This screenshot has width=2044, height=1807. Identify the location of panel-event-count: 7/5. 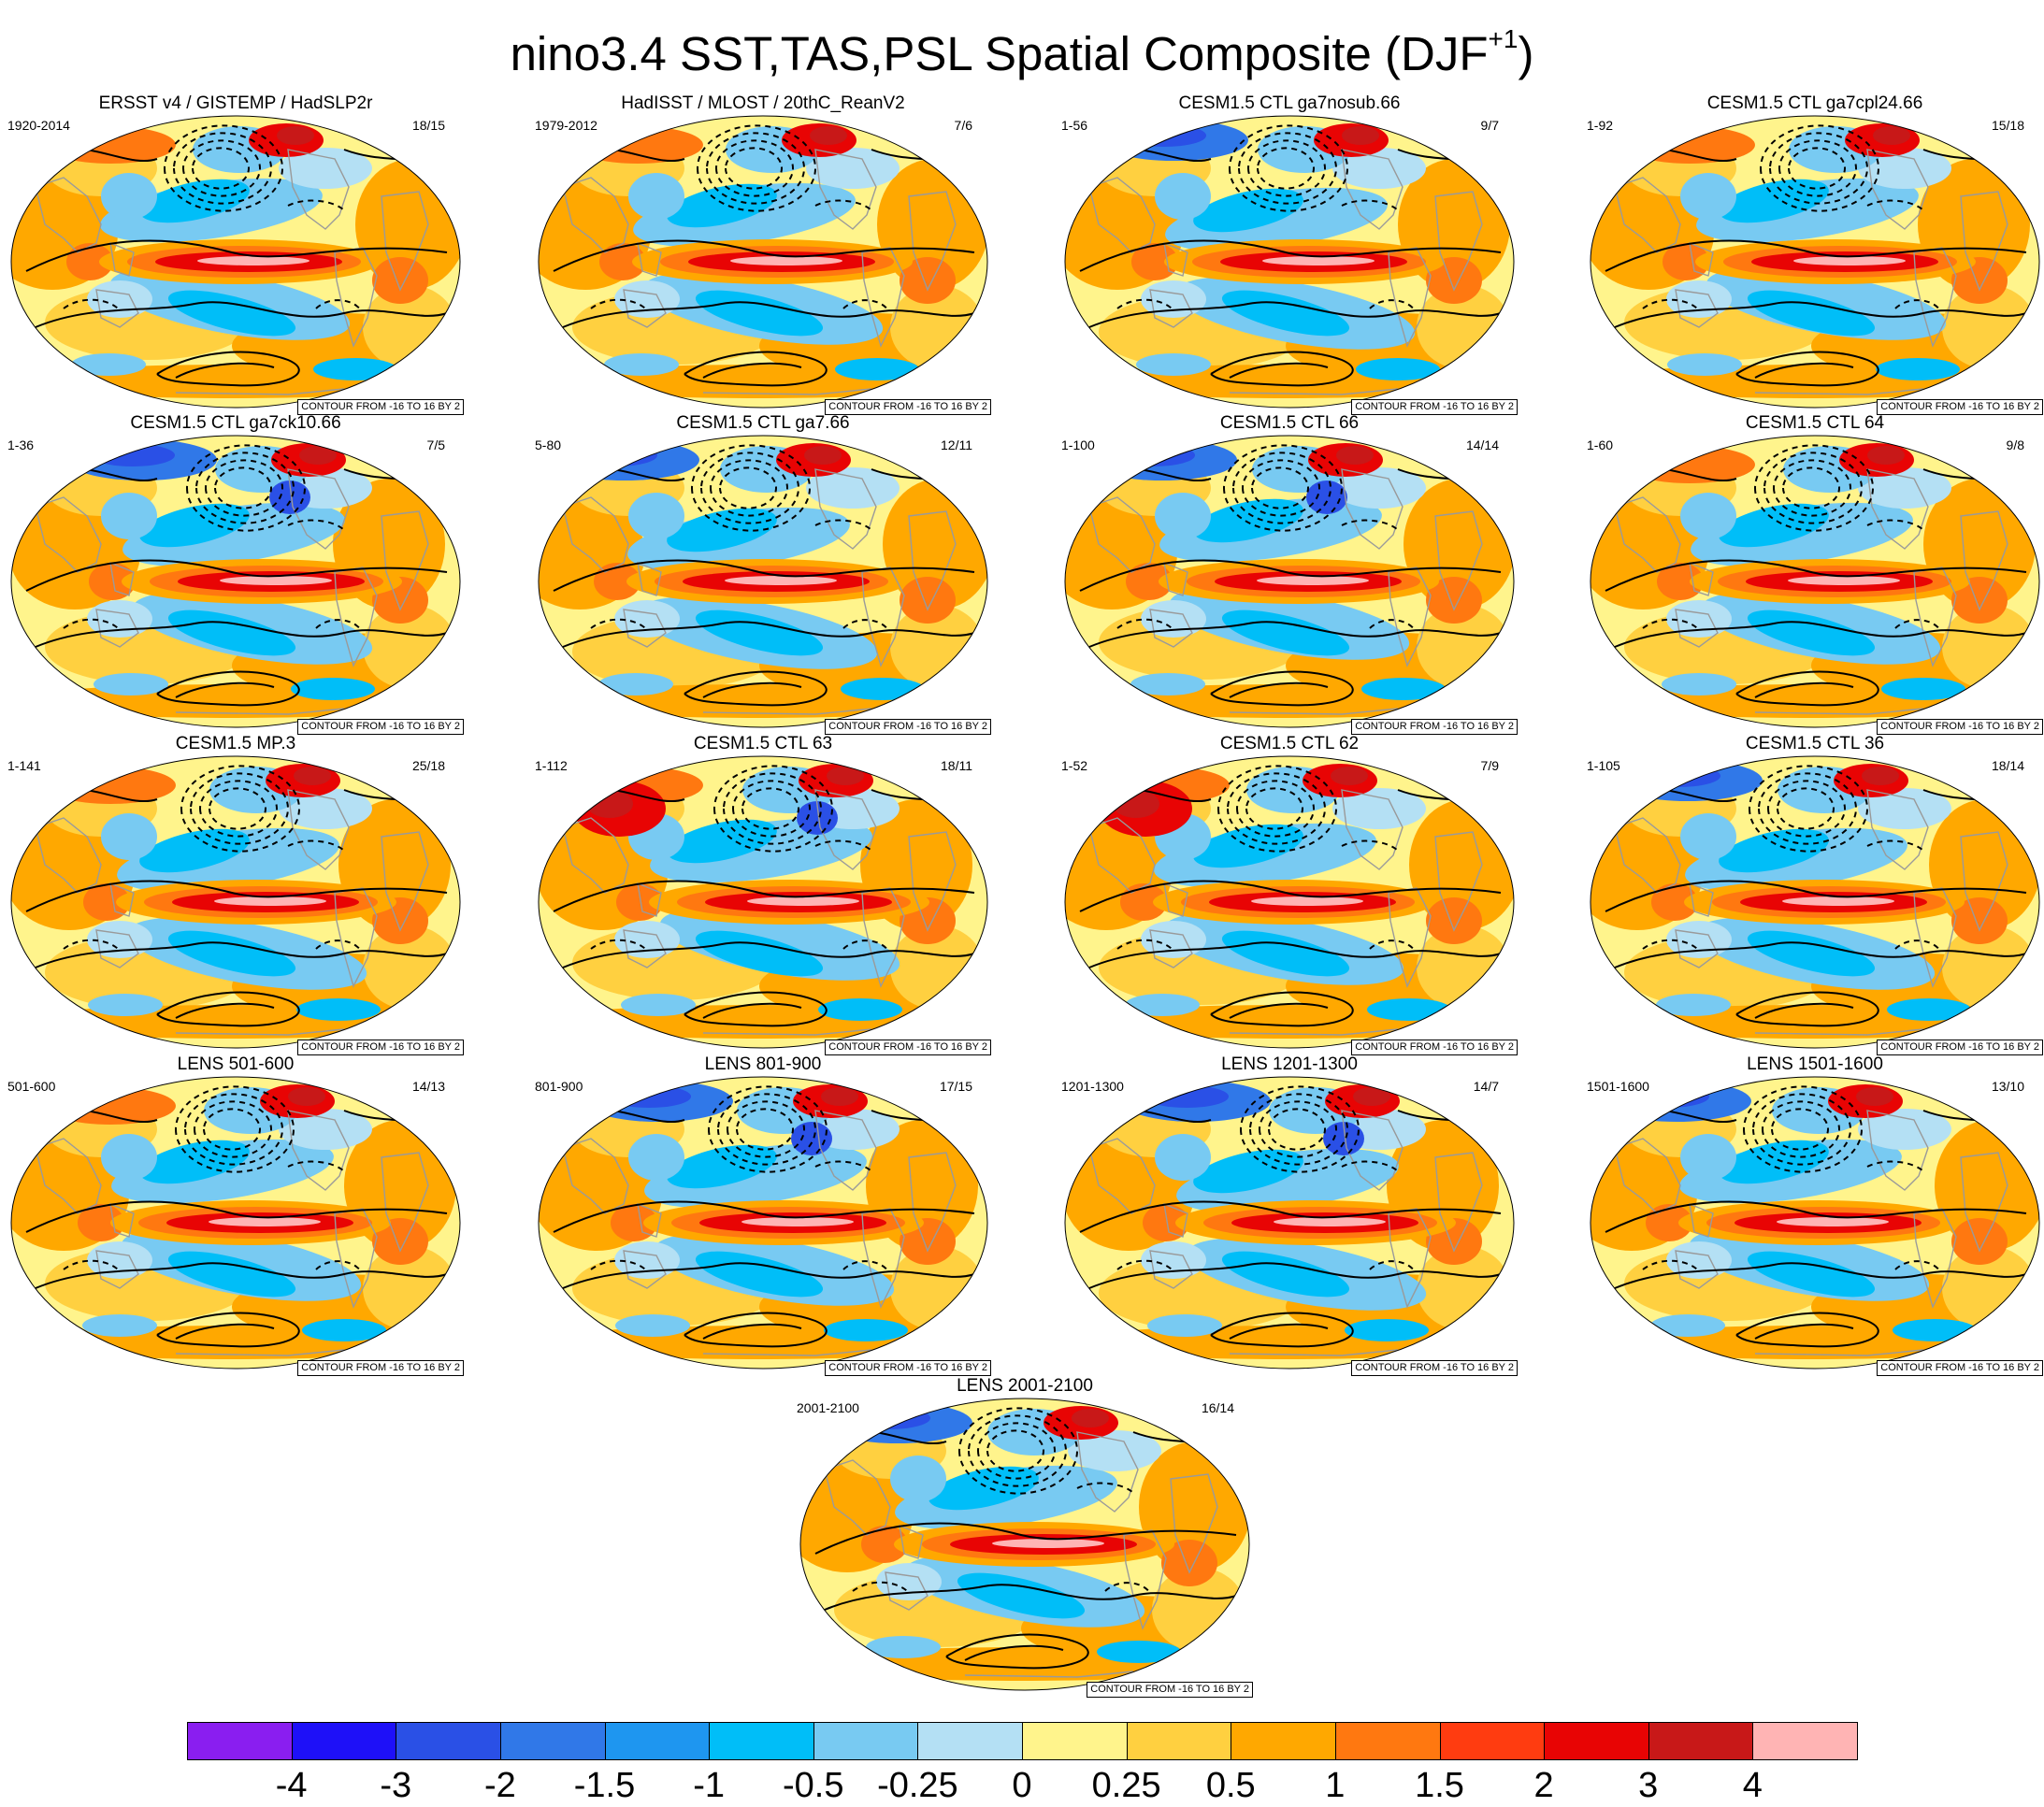
(435, 444).